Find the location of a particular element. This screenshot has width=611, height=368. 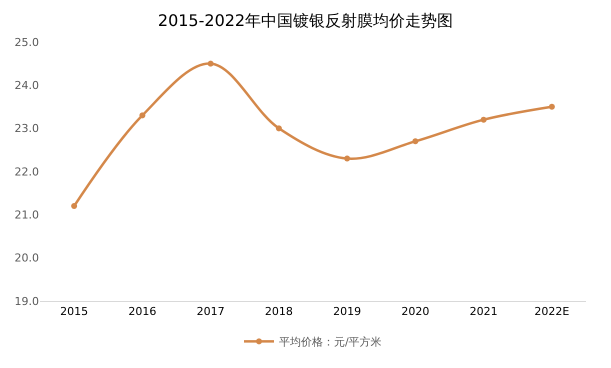

x-tick-label: 2016 is located at coordinates (142, 311).